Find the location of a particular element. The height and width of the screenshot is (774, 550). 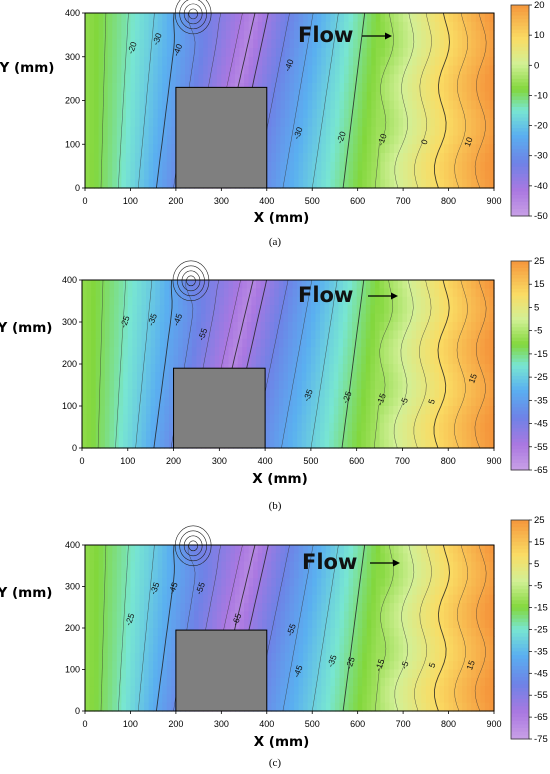

y-tick-label: 0 is located at coordinates (74, 448).